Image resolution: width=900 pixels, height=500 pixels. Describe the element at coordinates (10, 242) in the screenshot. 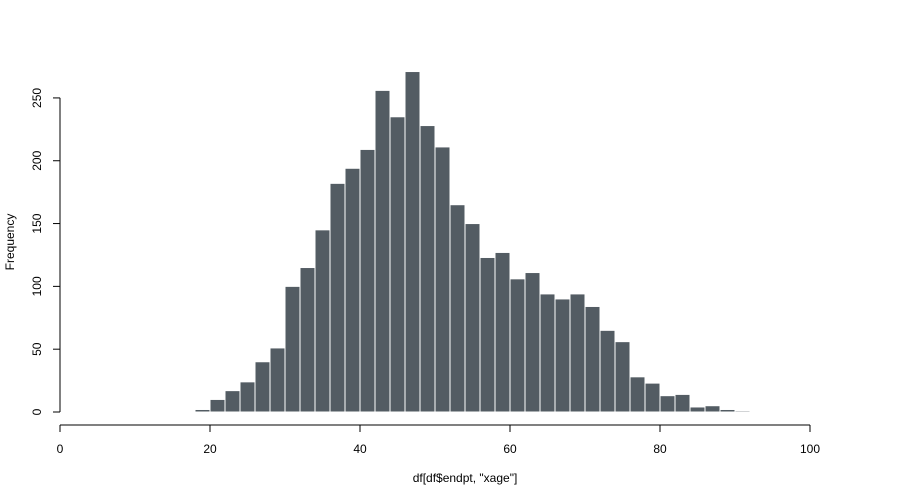

I see `y-axis-label: Frequency` at that location.